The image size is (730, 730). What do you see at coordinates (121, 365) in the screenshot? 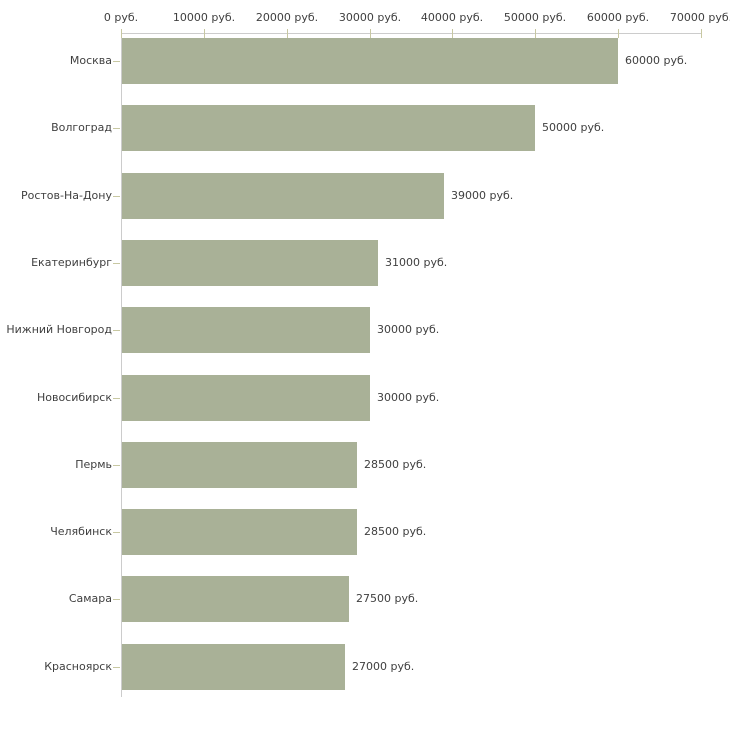
I see `y-axis-line` at bounding box center [121, 365].